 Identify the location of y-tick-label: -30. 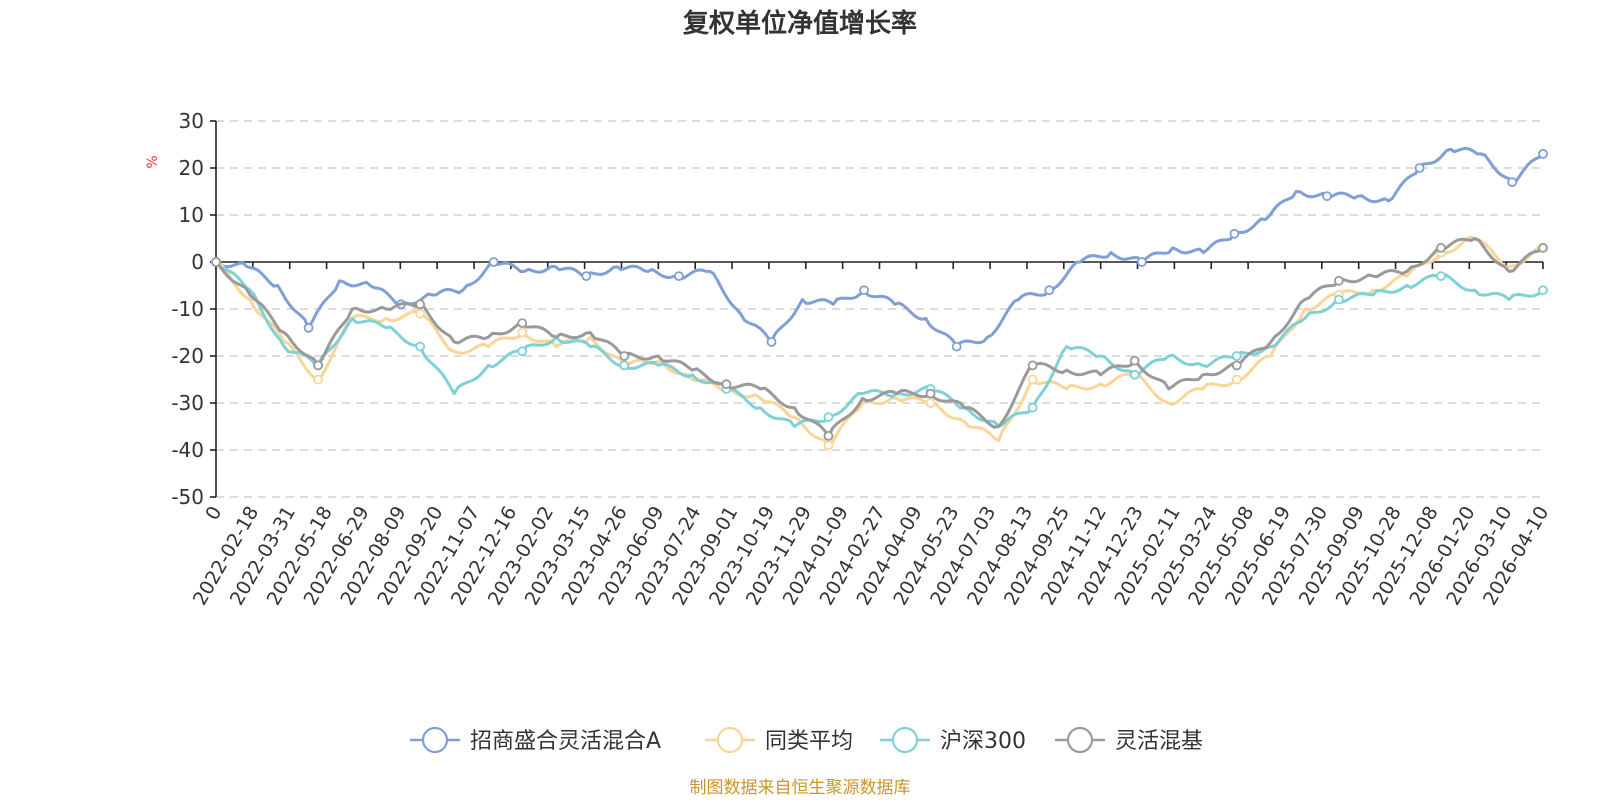
(187, 403).